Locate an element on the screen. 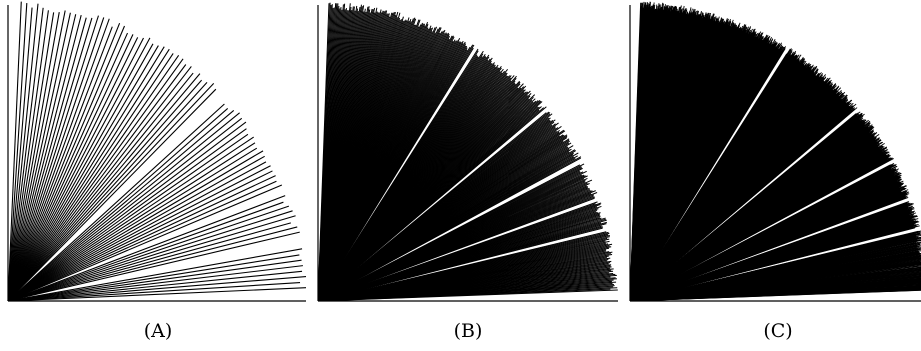 Image resolution: width=921 pixels, height=351 pixels. panel-a-caption: (A) is located at coordinates (158, 331).